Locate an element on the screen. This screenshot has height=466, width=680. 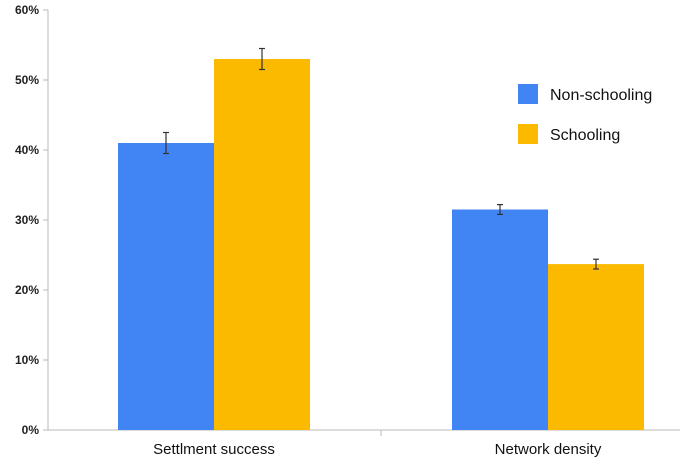
x-tick-label: Network density is located at coordinates (548, 449).